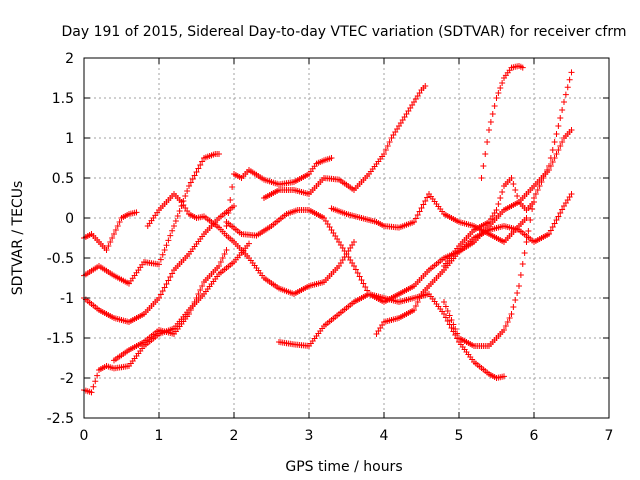 This screenshot has height=480, width=640. I want to click on y-tick-label: -2.5, so click(60, 419).